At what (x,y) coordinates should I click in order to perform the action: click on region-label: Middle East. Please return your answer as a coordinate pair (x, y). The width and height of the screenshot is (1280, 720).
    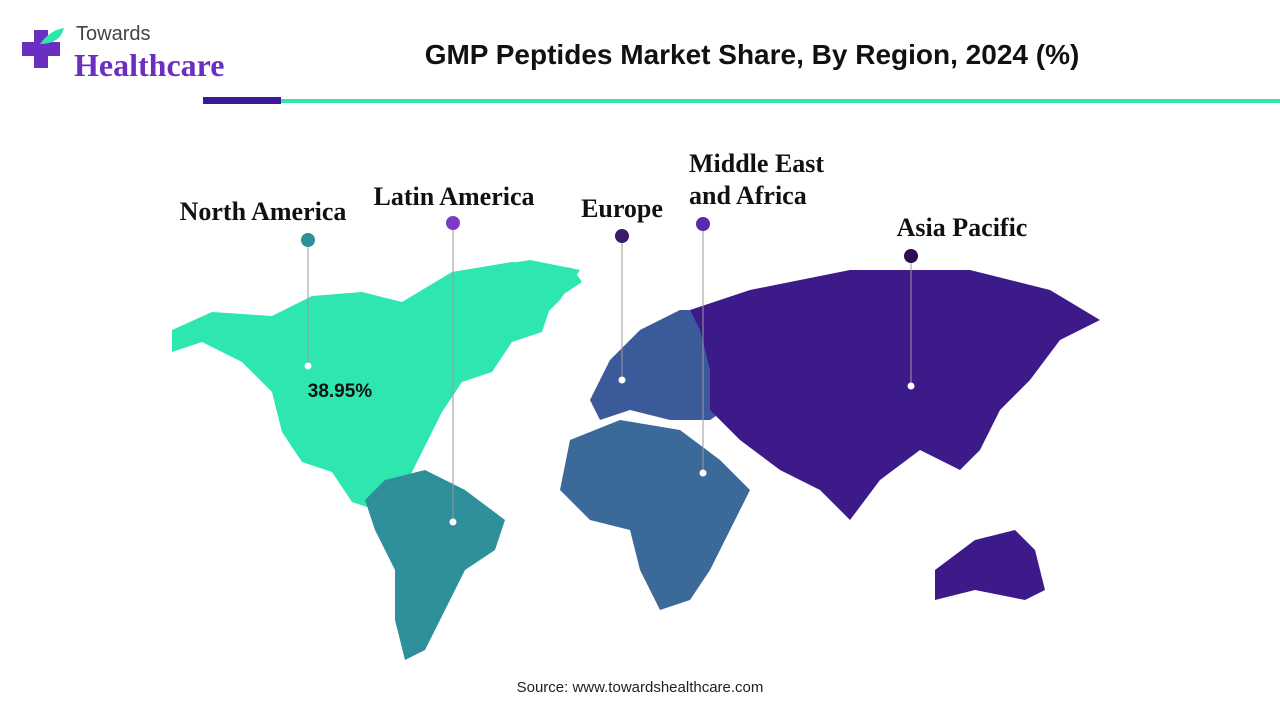
    Looking at the image, I should click on (756, 163).